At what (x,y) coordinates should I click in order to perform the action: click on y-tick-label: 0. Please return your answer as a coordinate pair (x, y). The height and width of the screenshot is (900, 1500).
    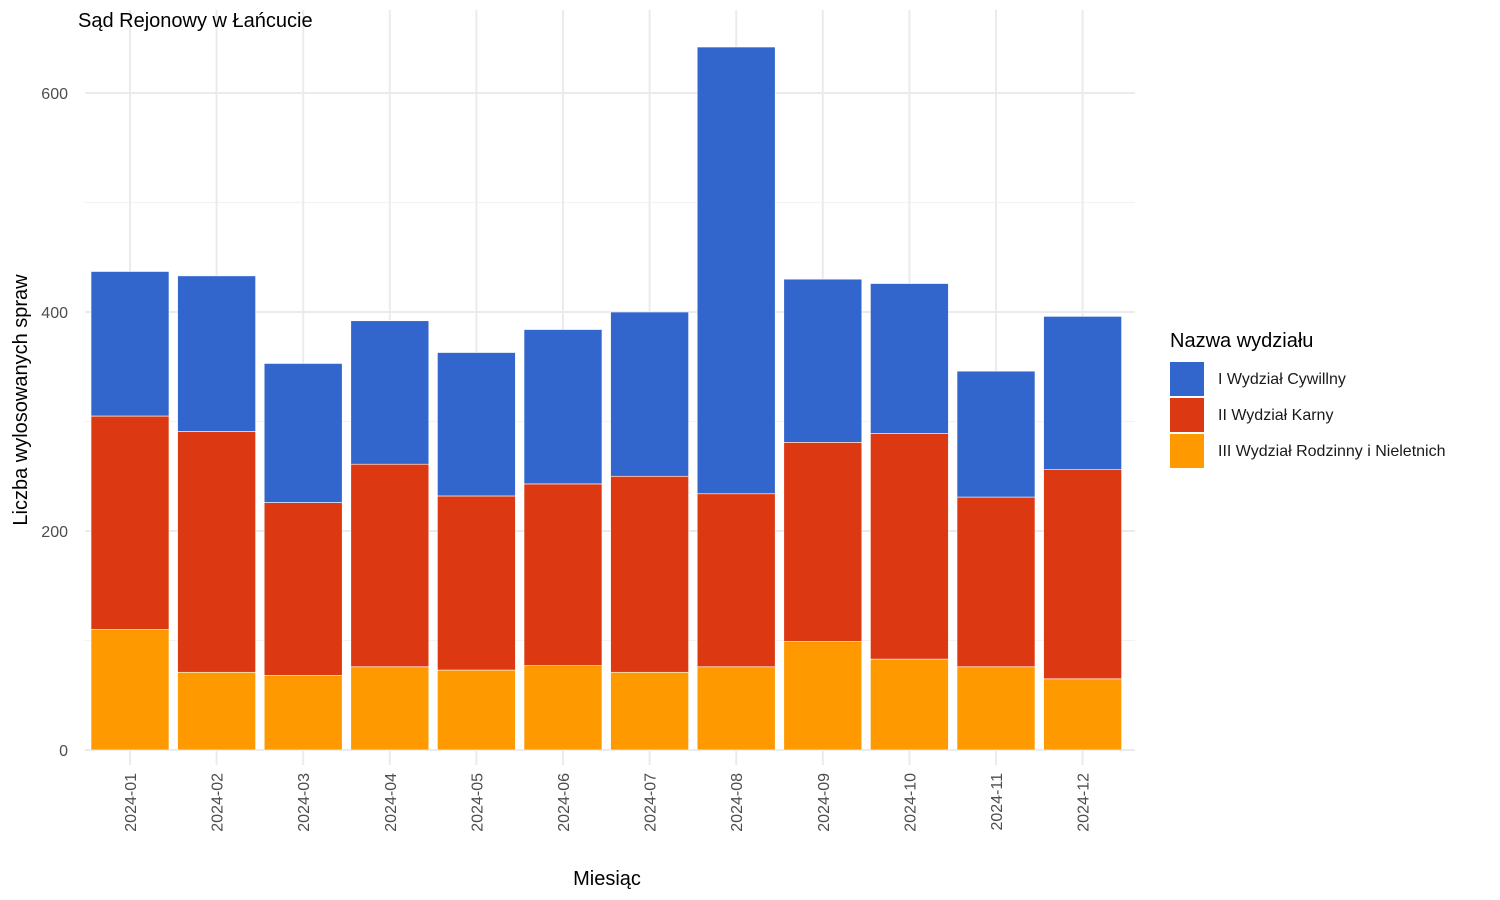
    Looking at the image, I should click on (63, 751).